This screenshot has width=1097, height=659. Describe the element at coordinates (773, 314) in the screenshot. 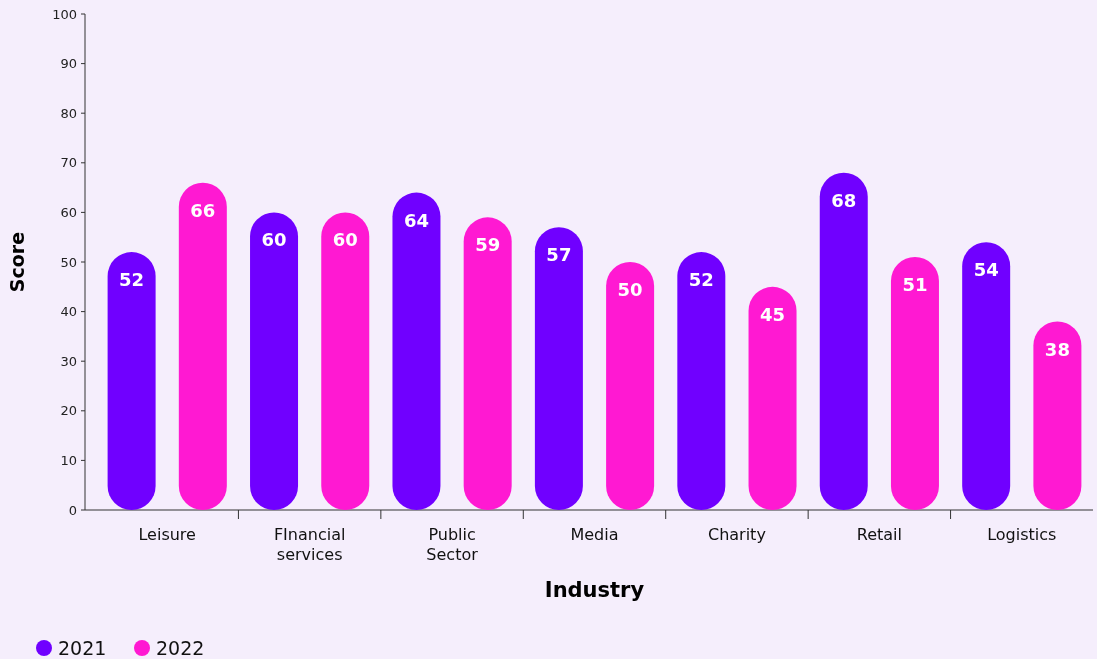

I see `data-label: 45` at that location.